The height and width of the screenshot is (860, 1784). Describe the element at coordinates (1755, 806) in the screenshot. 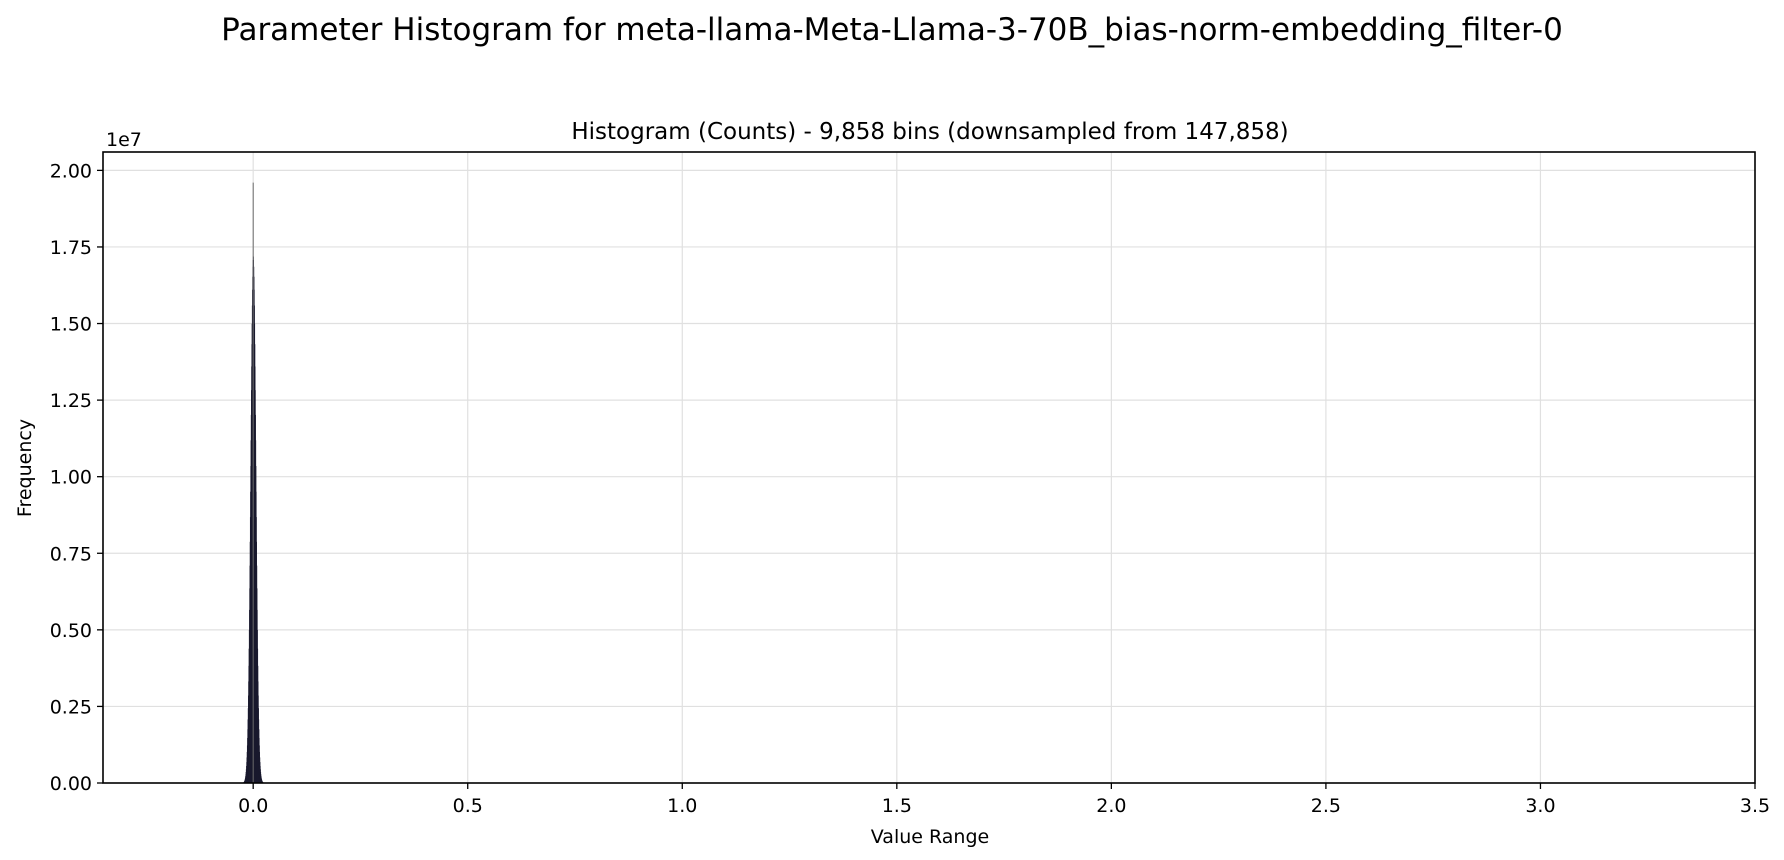

I see `x-tick-label: 3.5` at that location.